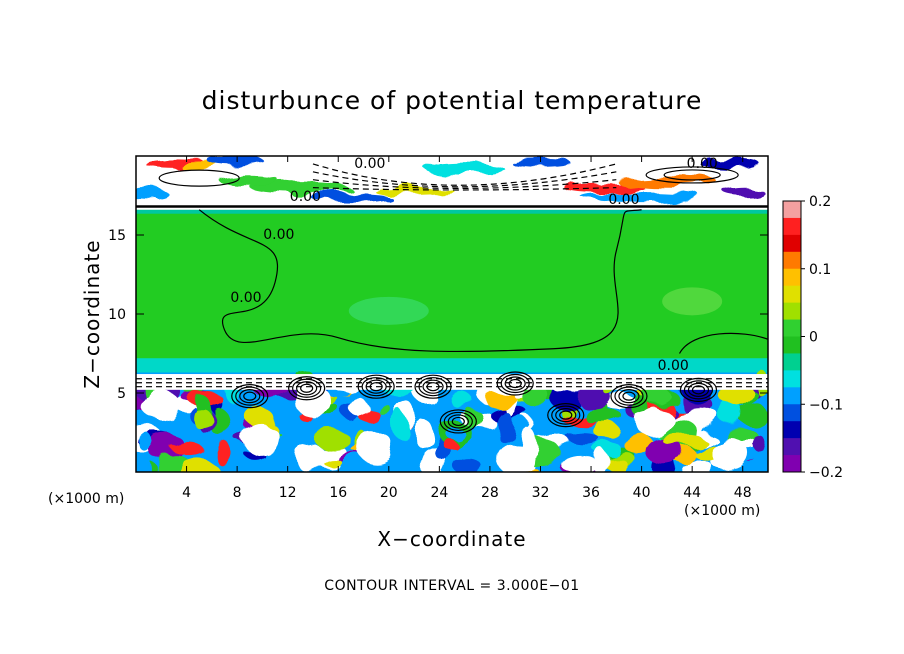 The width and height of the screenshot is (904, 654). What do you see at coordinates (117, 236) in the screenshot?
I see `y-tick-label: 15` at bounding box center [117, 236].